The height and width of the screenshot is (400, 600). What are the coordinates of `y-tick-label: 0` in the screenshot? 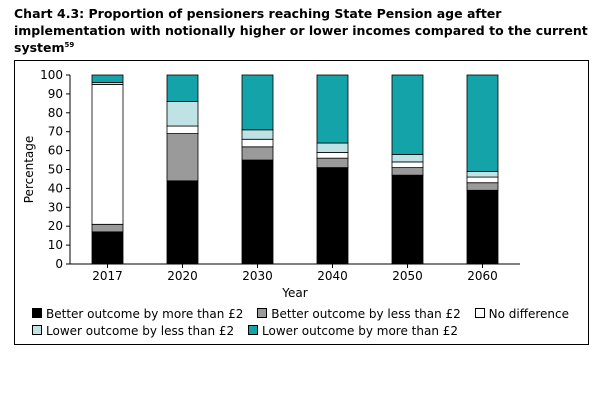 It's located at (59, 264).